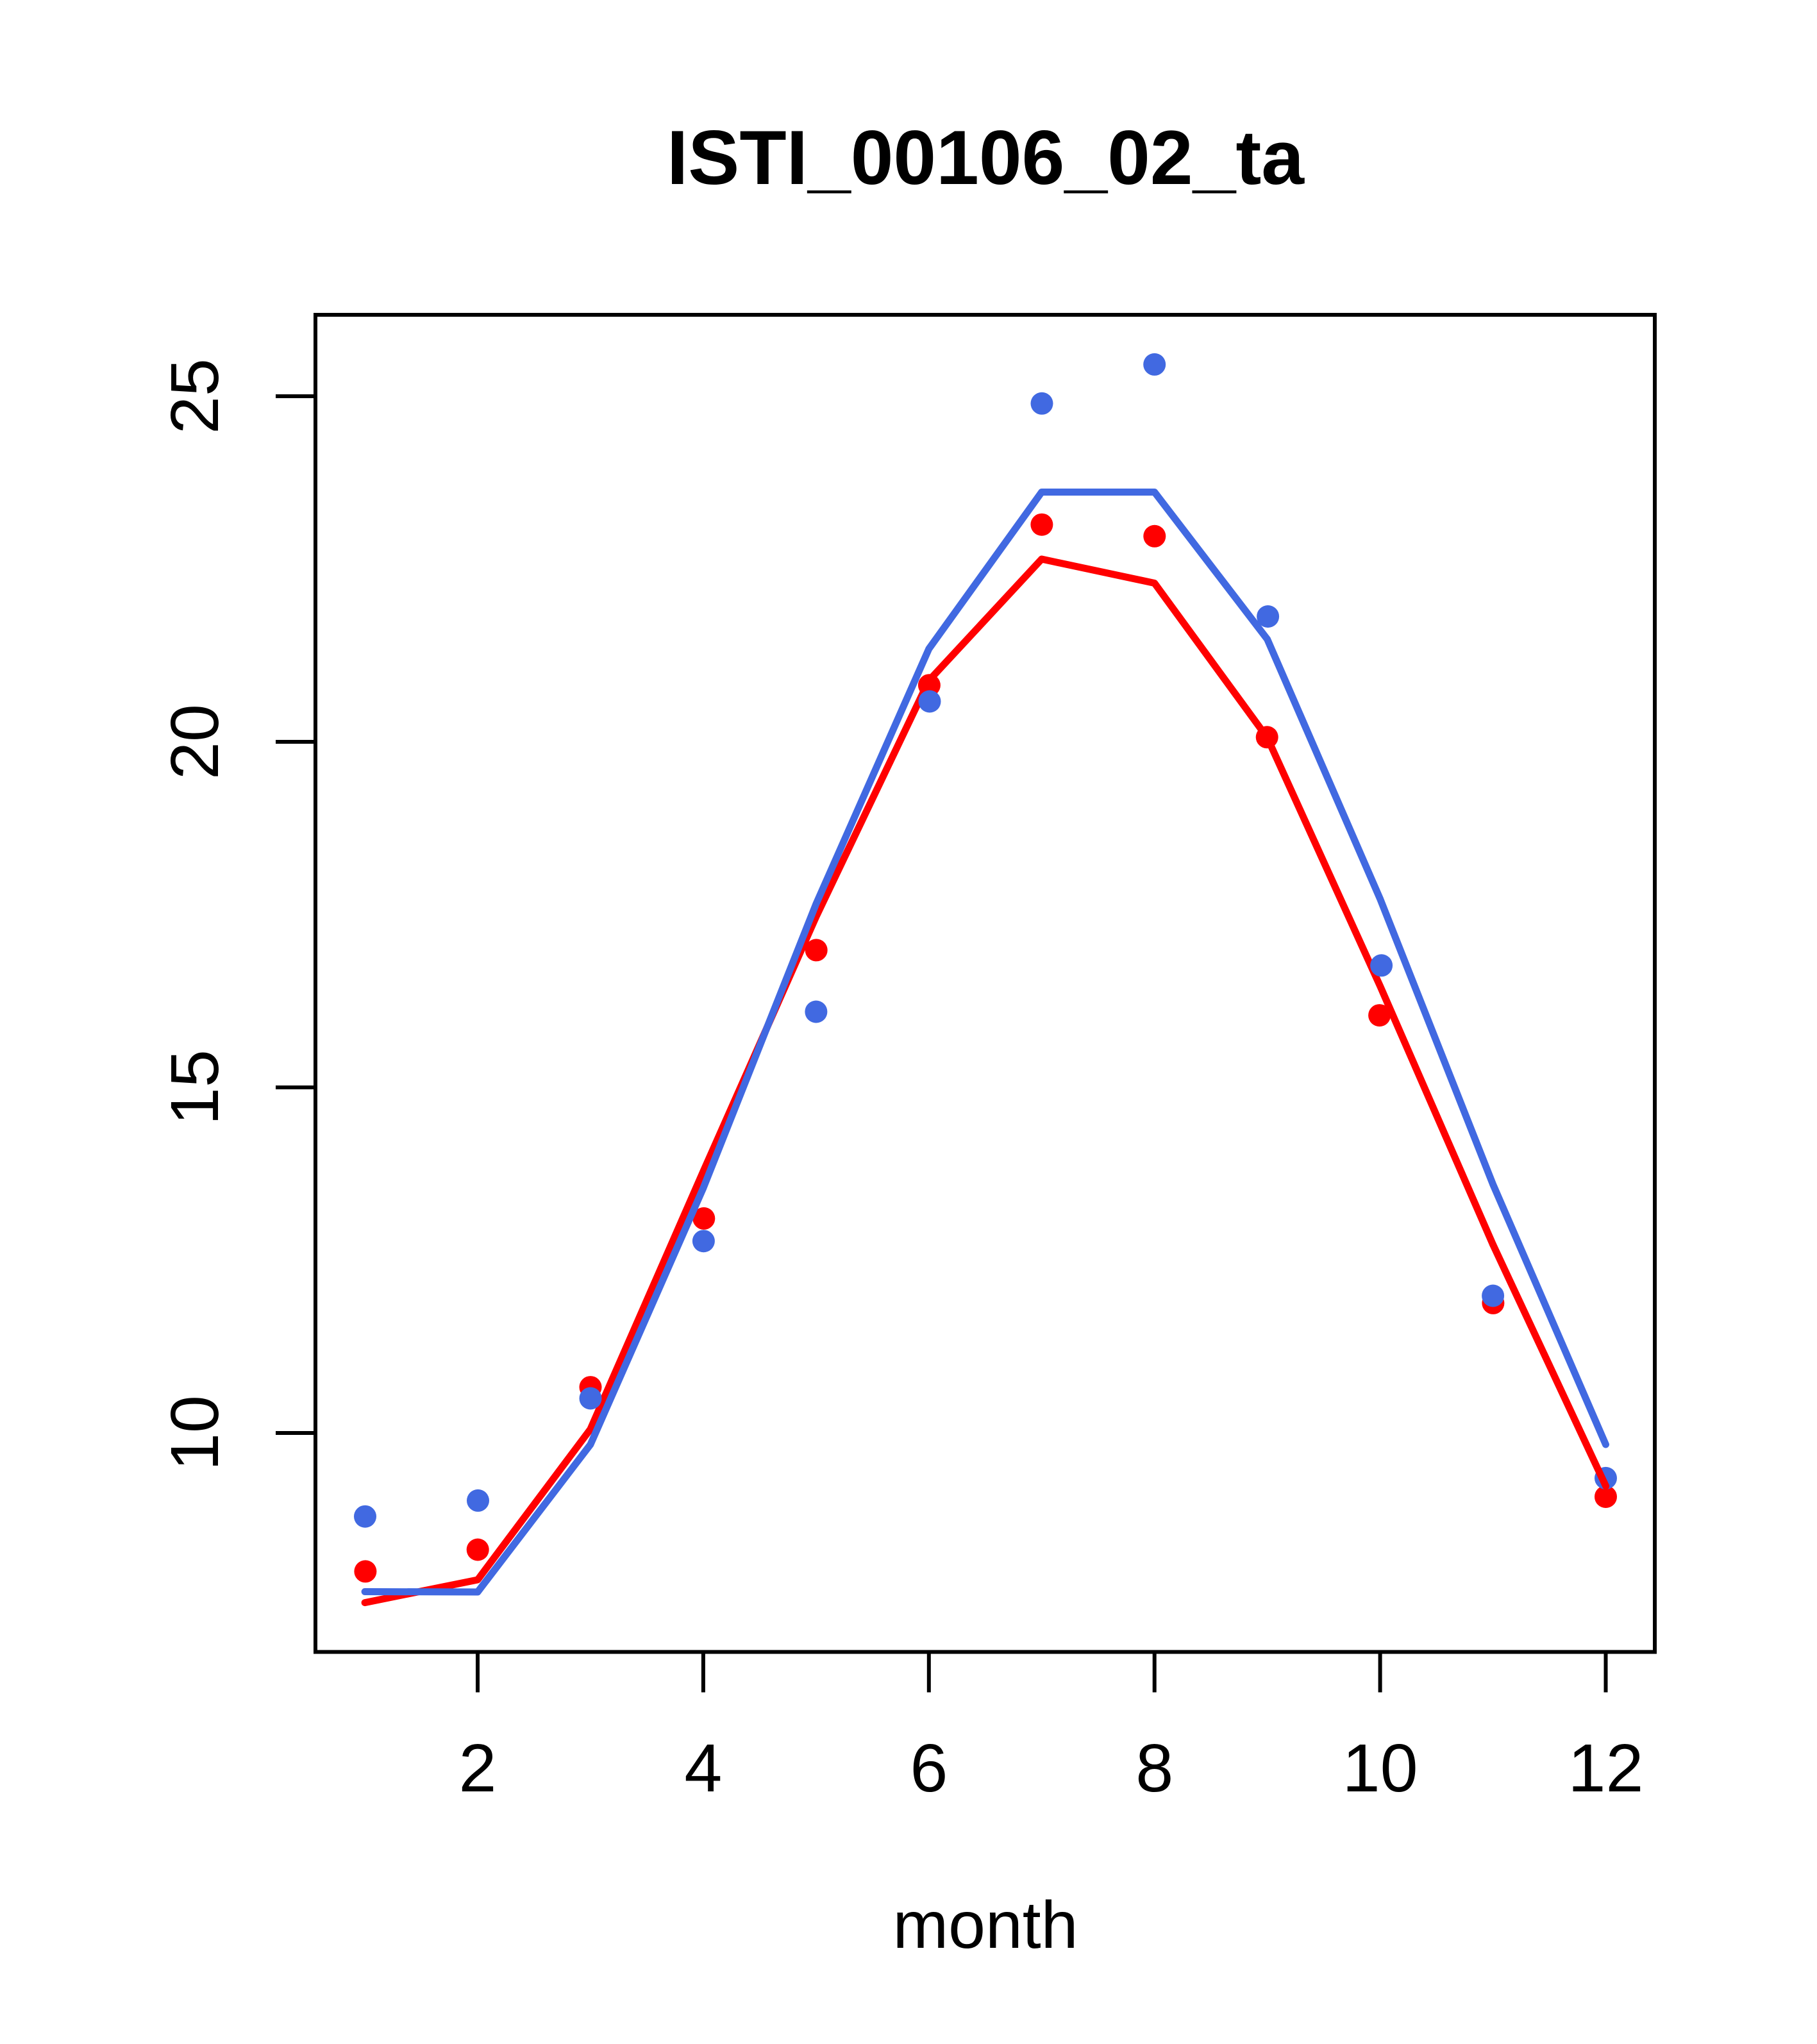  I want to click on svg-text: month, so click(985, 1925).